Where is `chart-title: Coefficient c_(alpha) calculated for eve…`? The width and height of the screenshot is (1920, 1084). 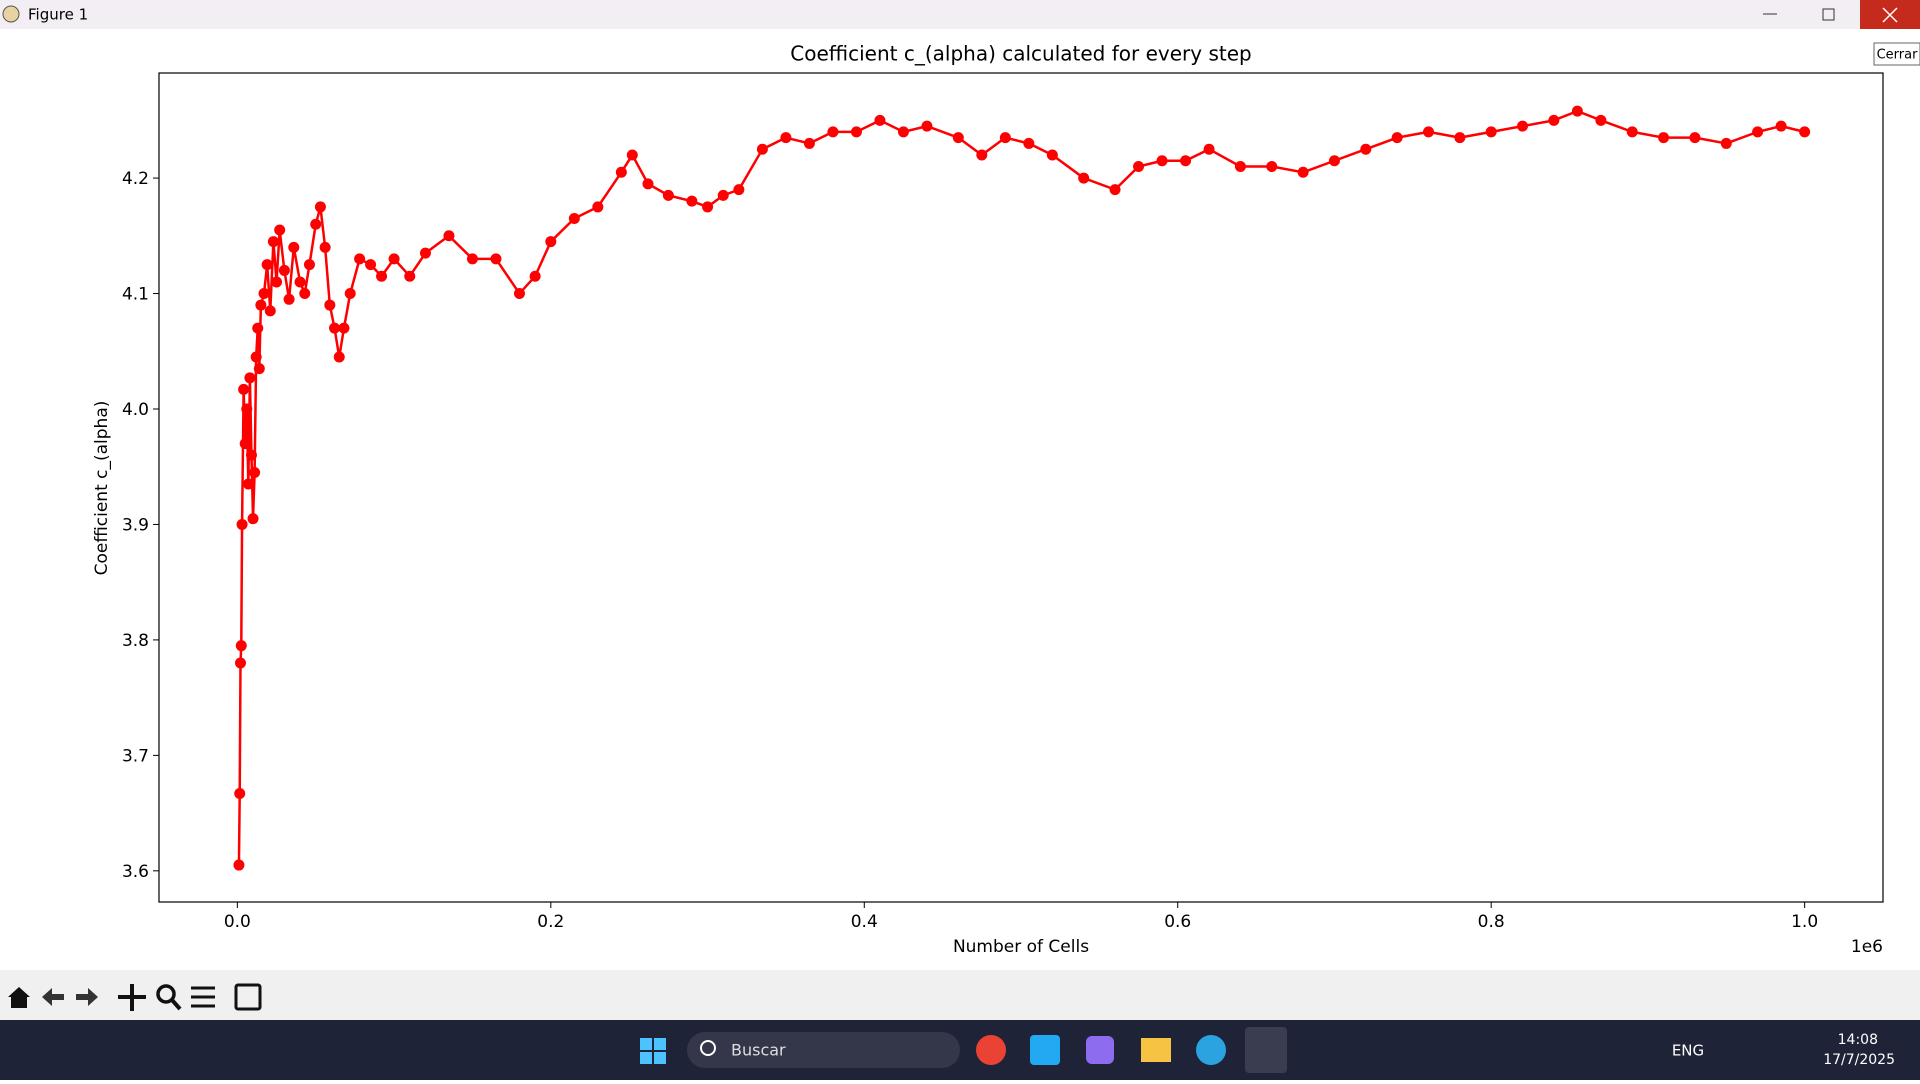
chart-title: Coefficient c_(alpha) calculated for eve… is located at coordinates (1020, 54).